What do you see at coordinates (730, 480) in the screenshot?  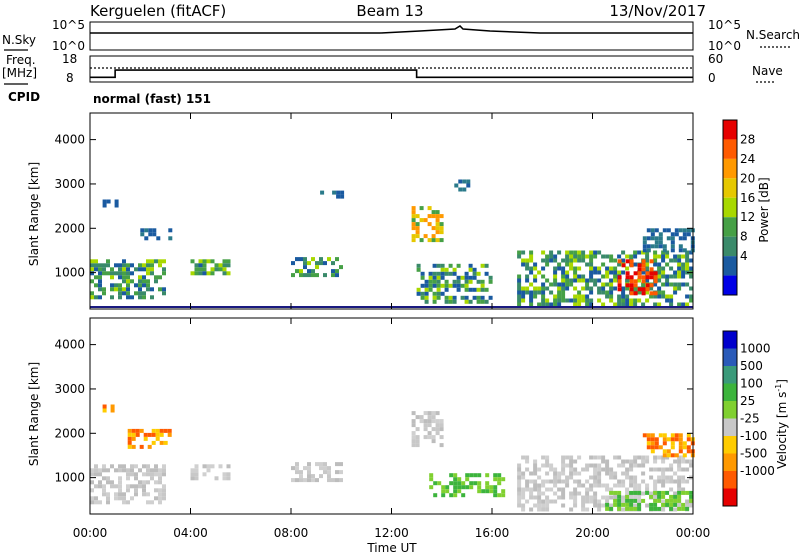 I see `velocity-cbar-swatch` at bounding box center [730, 480].